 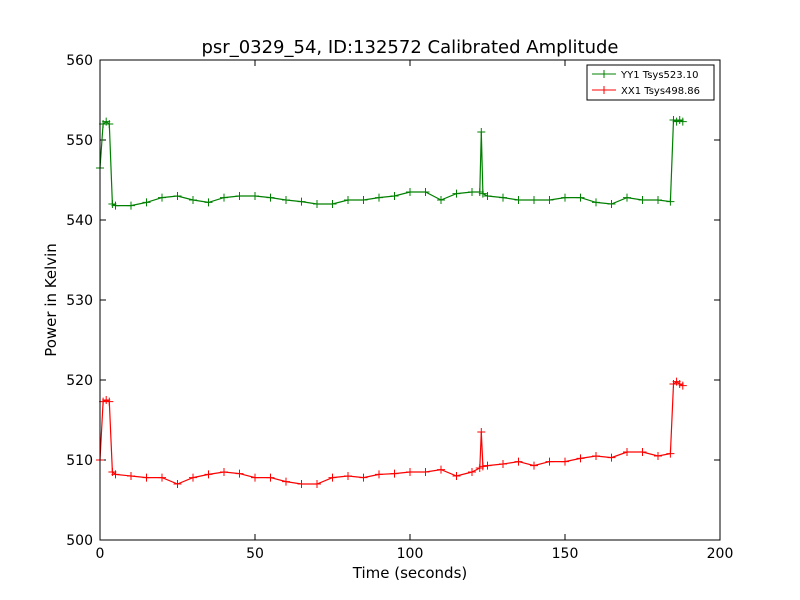 What do you see at coordinates (79, 141) in the screenshot?
I see `y-tick-label: 550` at bounding box center [79, 141].